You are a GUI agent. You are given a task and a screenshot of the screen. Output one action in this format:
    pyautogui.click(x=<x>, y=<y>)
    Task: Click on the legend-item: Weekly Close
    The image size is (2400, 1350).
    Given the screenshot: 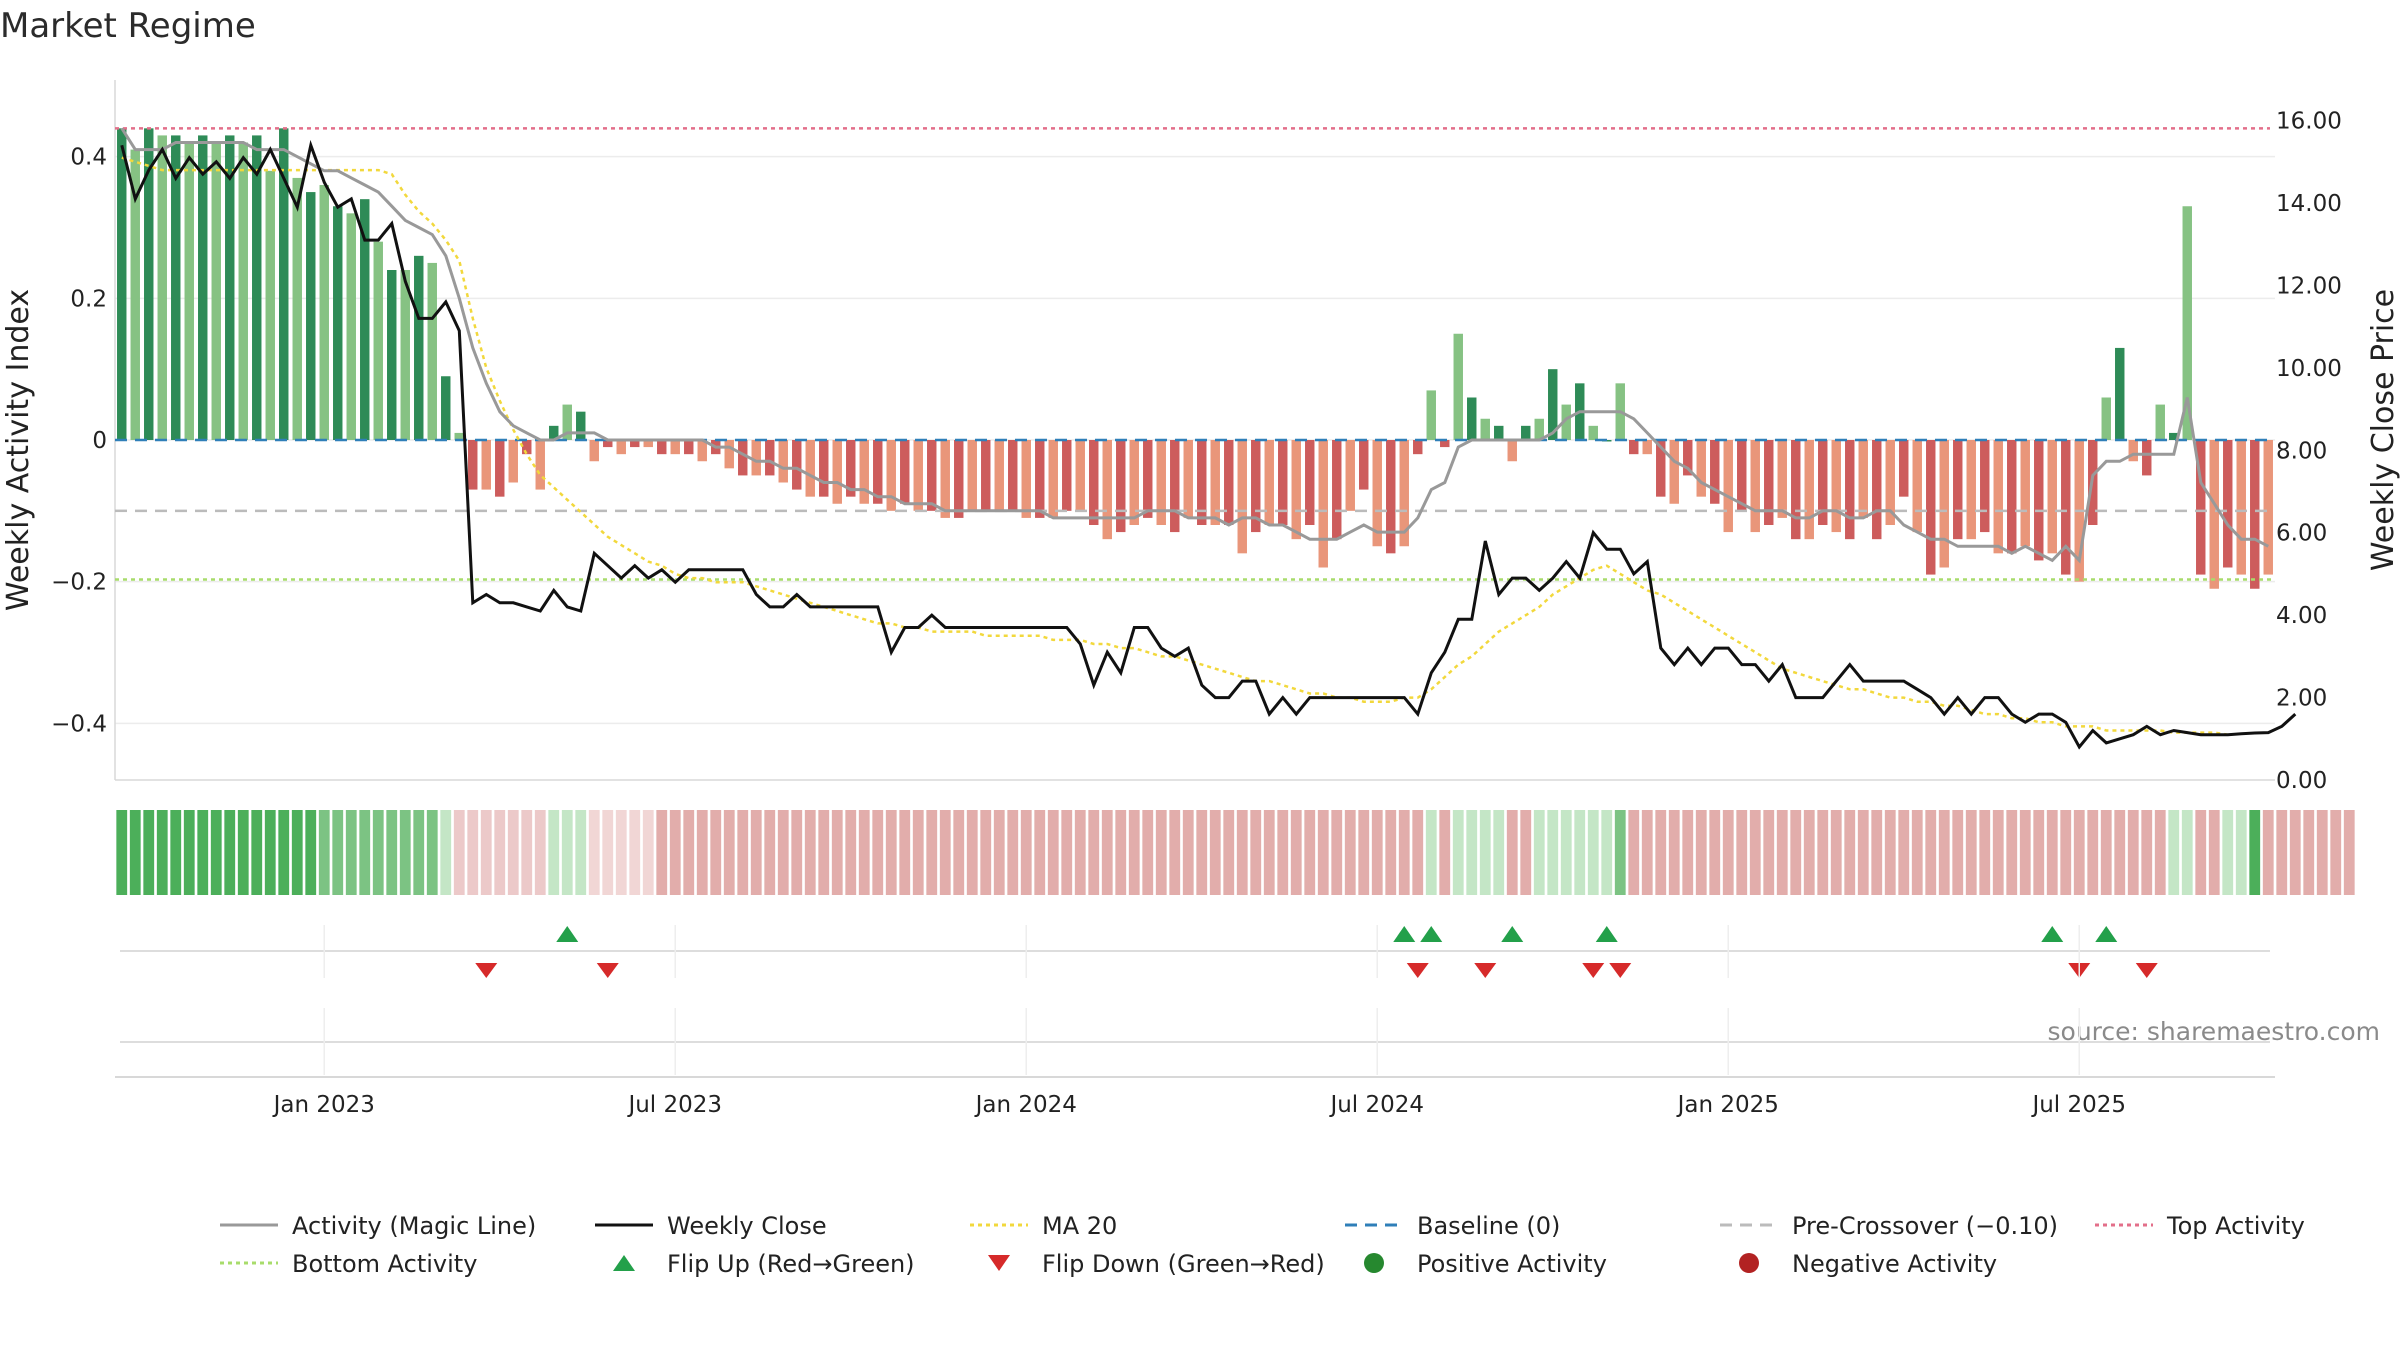 What is the action you would take?
    pyautogui.click(x=711, y=1226)
    